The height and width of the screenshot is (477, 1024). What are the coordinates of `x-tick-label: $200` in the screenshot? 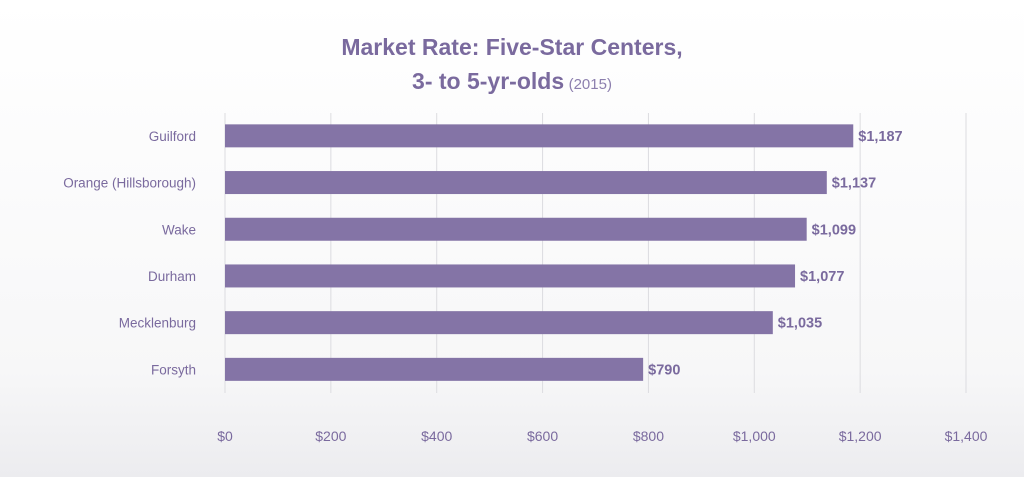 It's located at (330, 436).